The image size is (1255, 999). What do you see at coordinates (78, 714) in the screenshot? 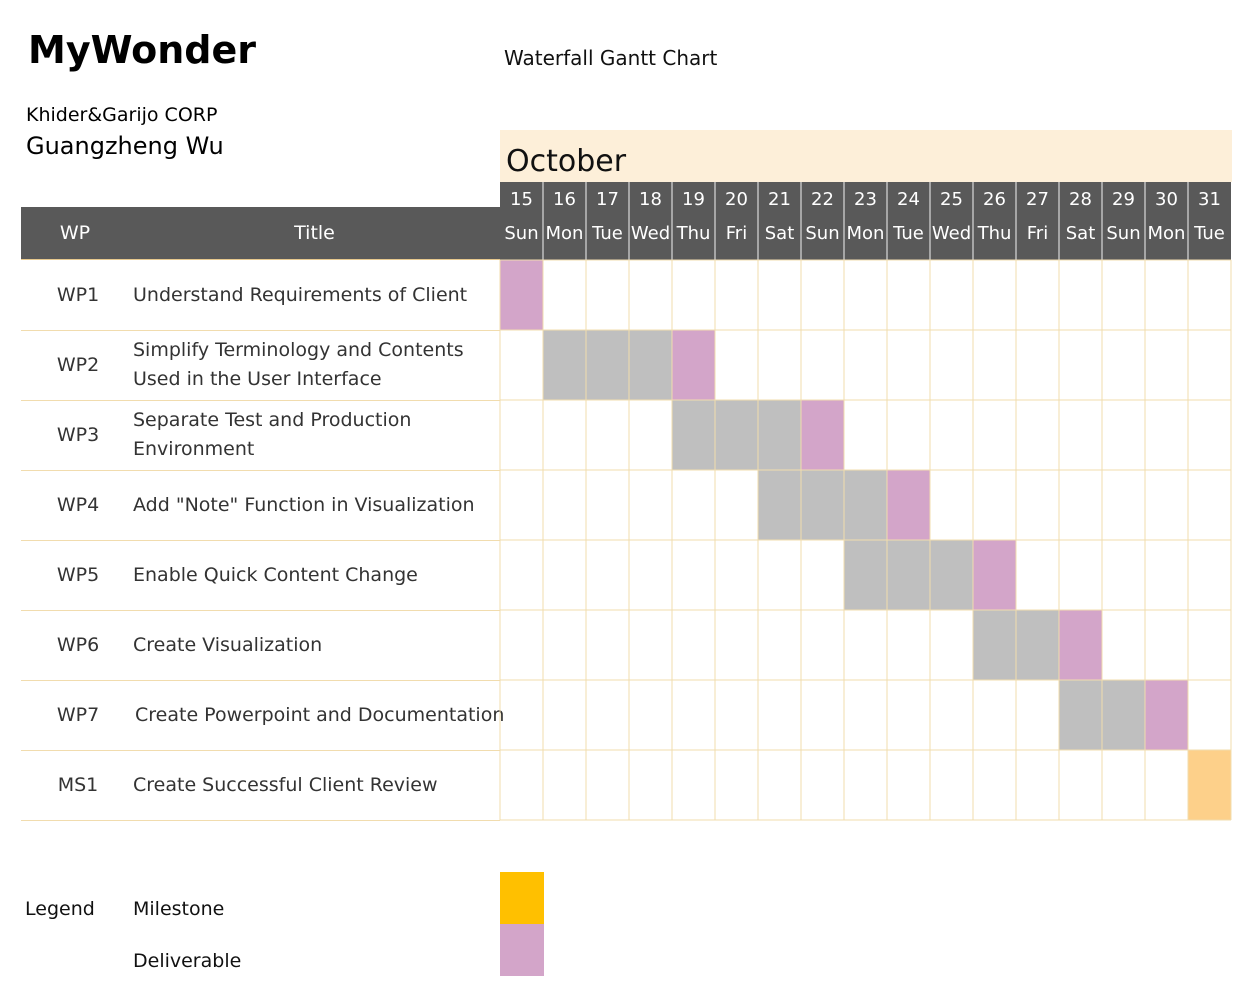
I see `task-id: WP7` at bounding box center [78, 714].